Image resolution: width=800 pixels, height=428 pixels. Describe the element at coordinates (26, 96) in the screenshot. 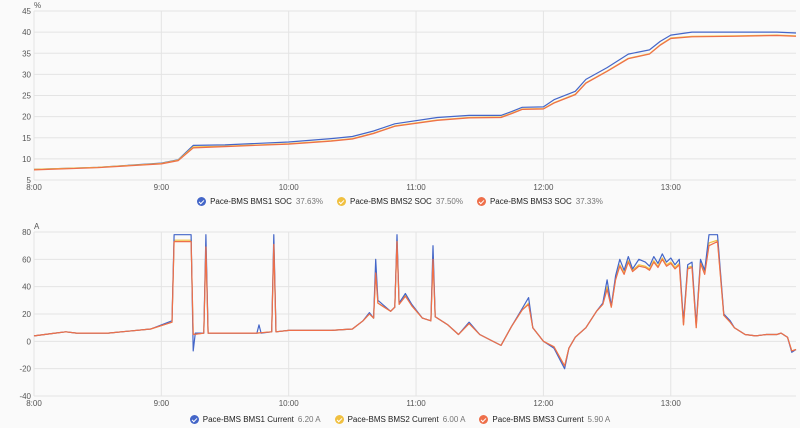

I see `y-tick-label: 25` at that location.